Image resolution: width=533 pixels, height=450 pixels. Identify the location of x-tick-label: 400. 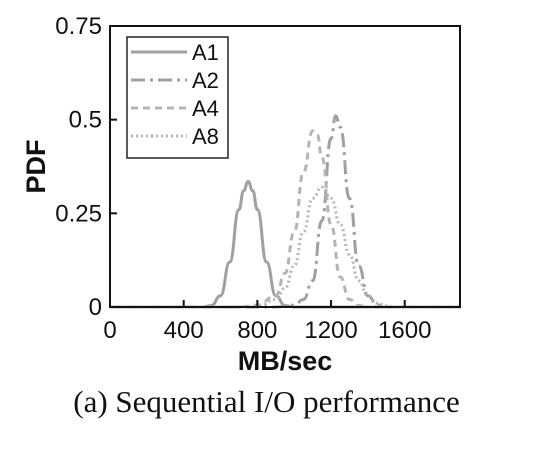
(184, 330).